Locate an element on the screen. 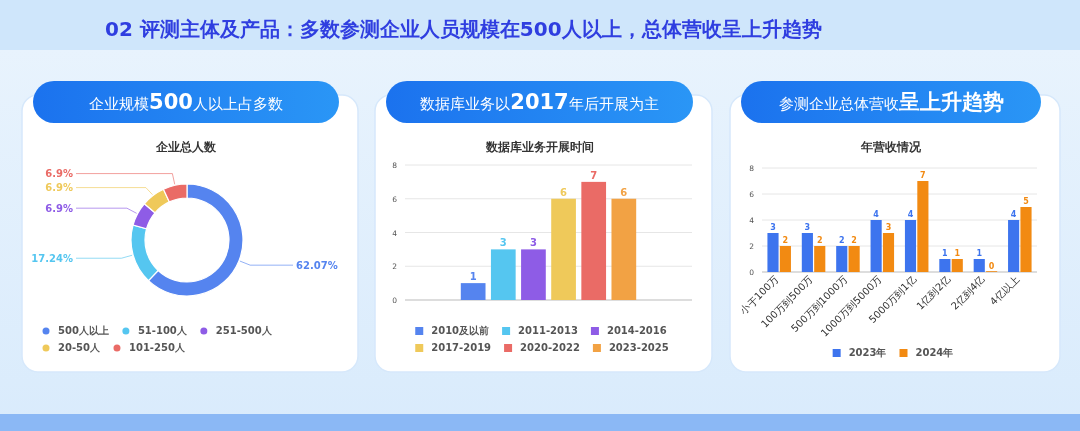 The height and width of the screenshot is (431, 1080). legend-label: 2020-2022 is located at coordinates (550, 347).